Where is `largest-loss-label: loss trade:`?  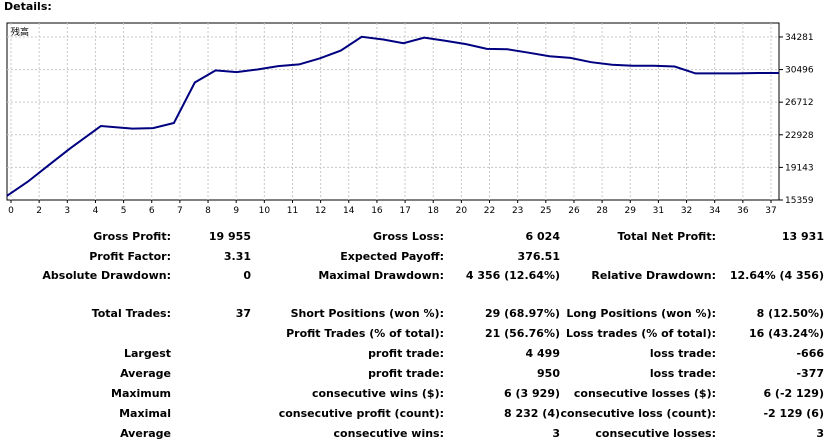
largest-loss-label: loss trade: is located at coordinates (682, 353).